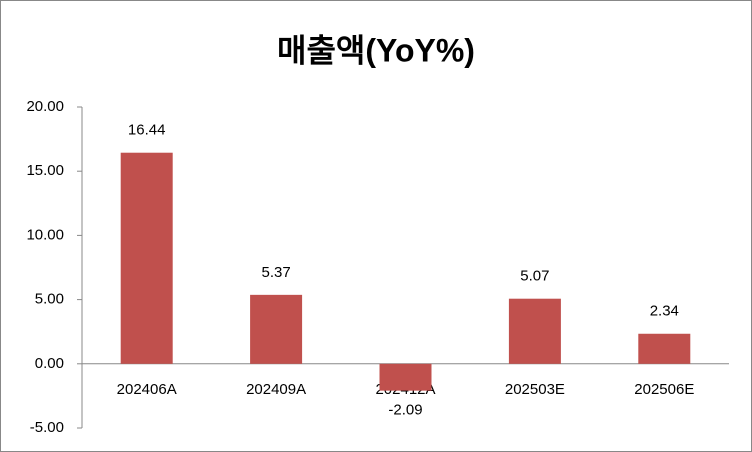  What do you see at coordinates (45, 234) in the screenshot?
I see `y-tick-label: 10.00` at bounding box center [45, 234].